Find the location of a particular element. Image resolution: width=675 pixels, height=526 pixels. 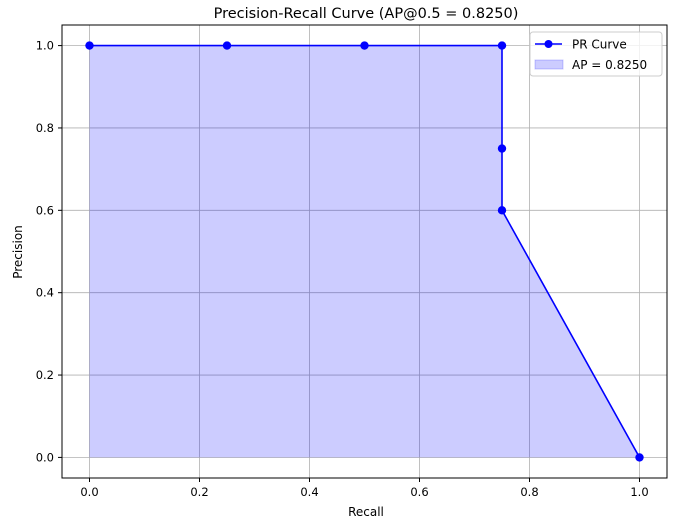

y-axis-label: Precision is located at coordinates (18, 252).